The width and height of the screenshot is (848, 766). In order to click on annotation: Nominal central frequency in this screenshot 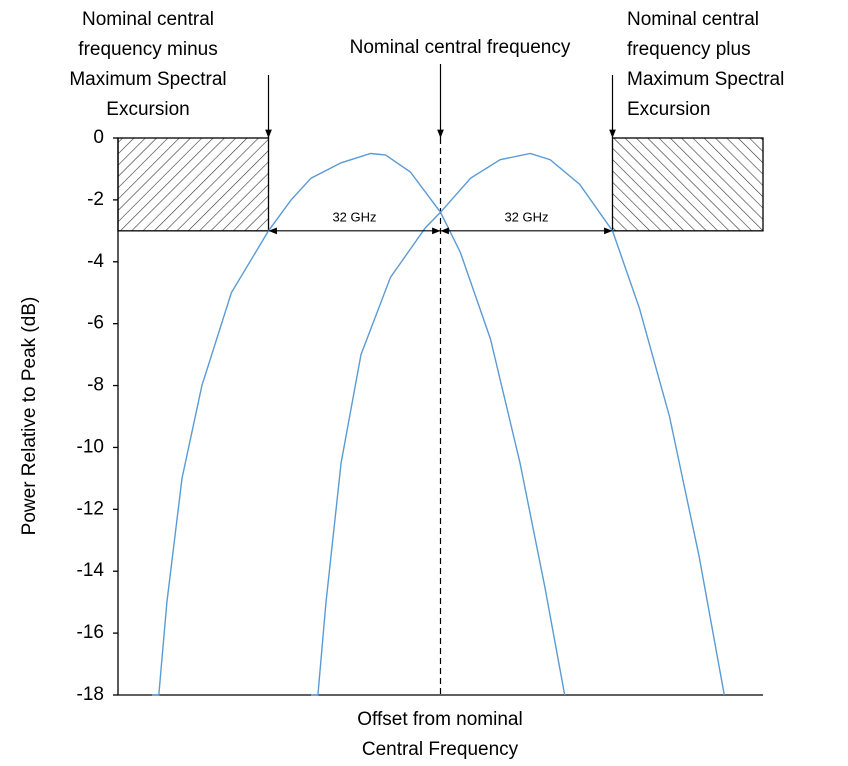, I will do `click(460, 47)`.